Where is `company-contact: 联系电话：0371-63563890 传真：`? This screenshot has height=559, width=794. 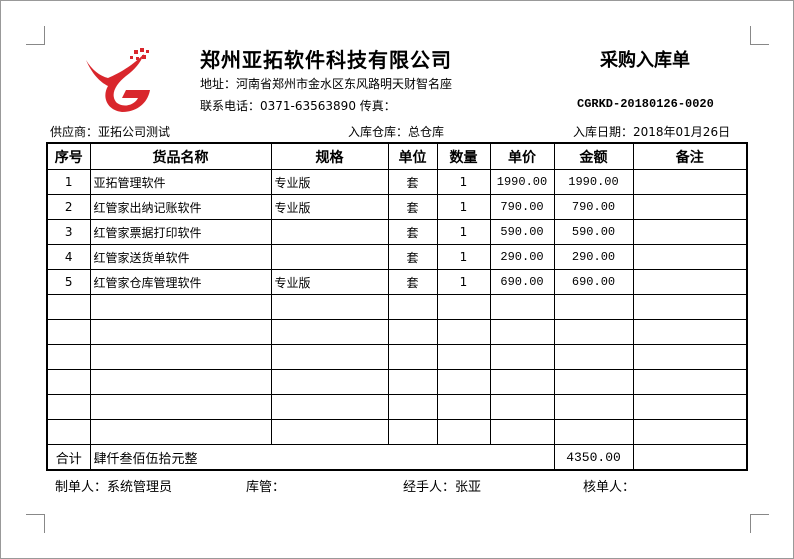 company-contact: 联系电话：0371-63563890 传真： is located at coordinates (298, 106).